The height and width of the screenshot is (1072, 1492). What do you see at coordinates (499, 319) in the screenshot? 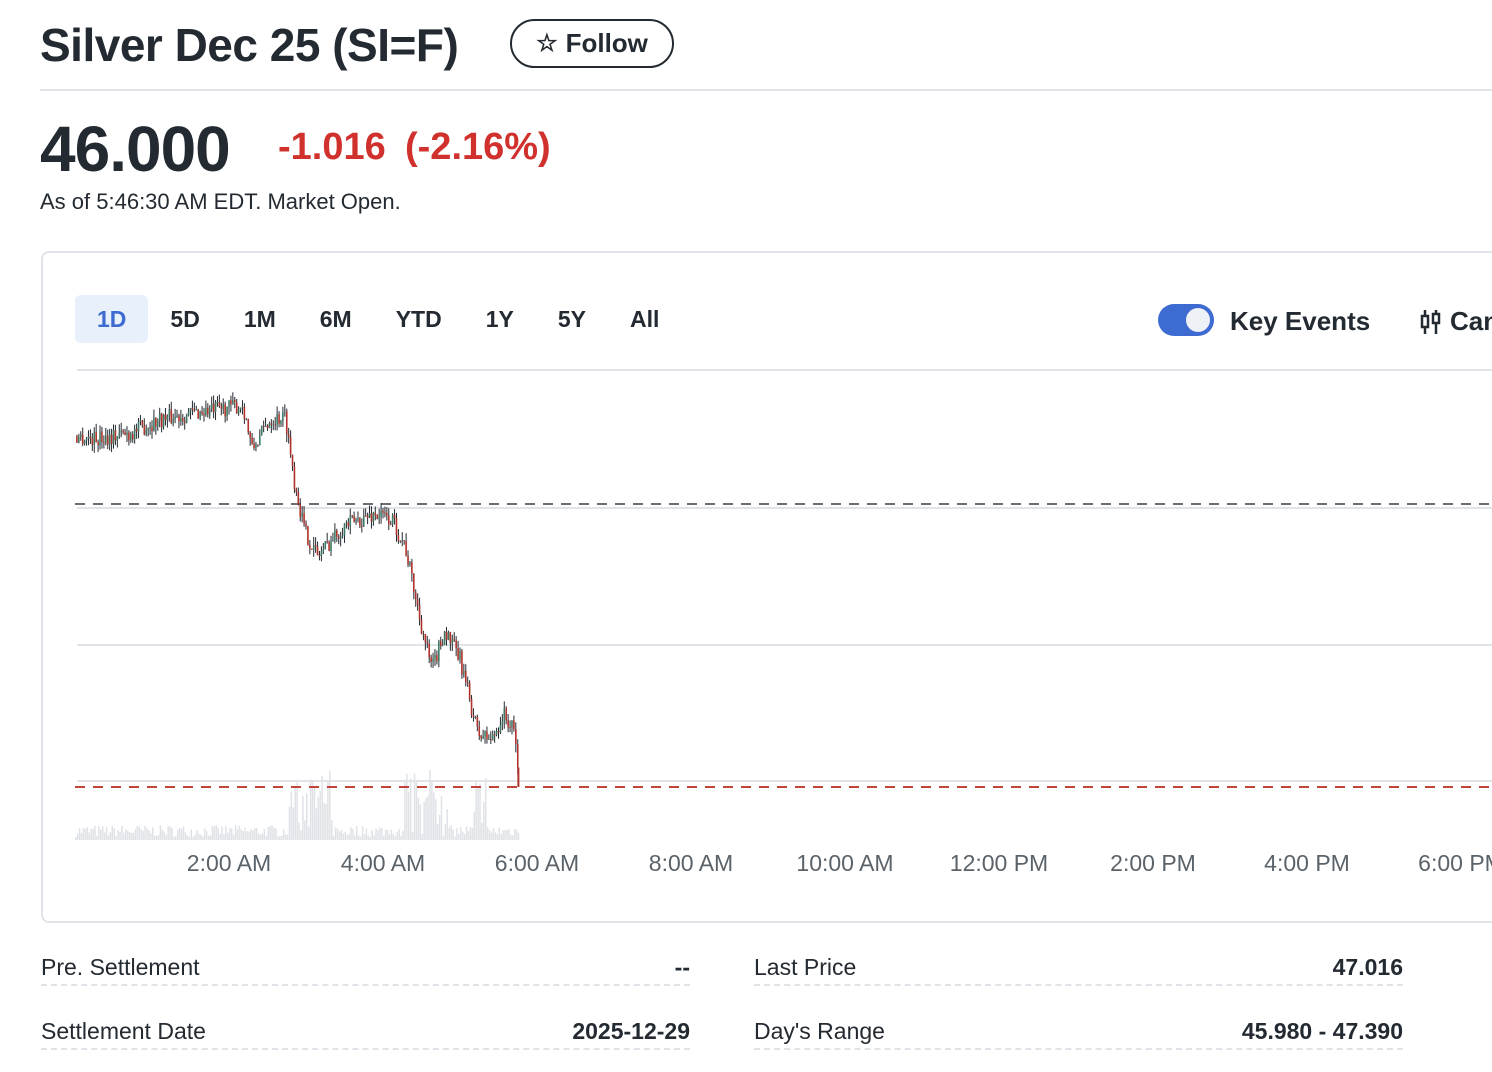
I see `range-tab-1y: 1Y` at bounding box center [499, 319].